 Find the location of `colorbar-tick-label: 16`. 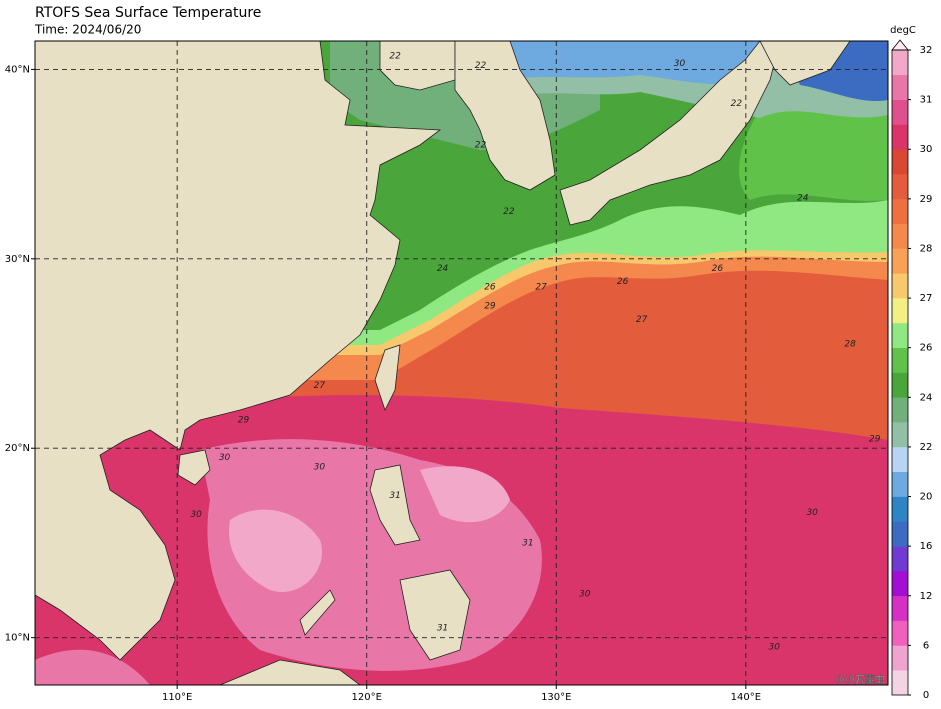

colorbar-tick-label: 16 is located at coordinates (926, 546).